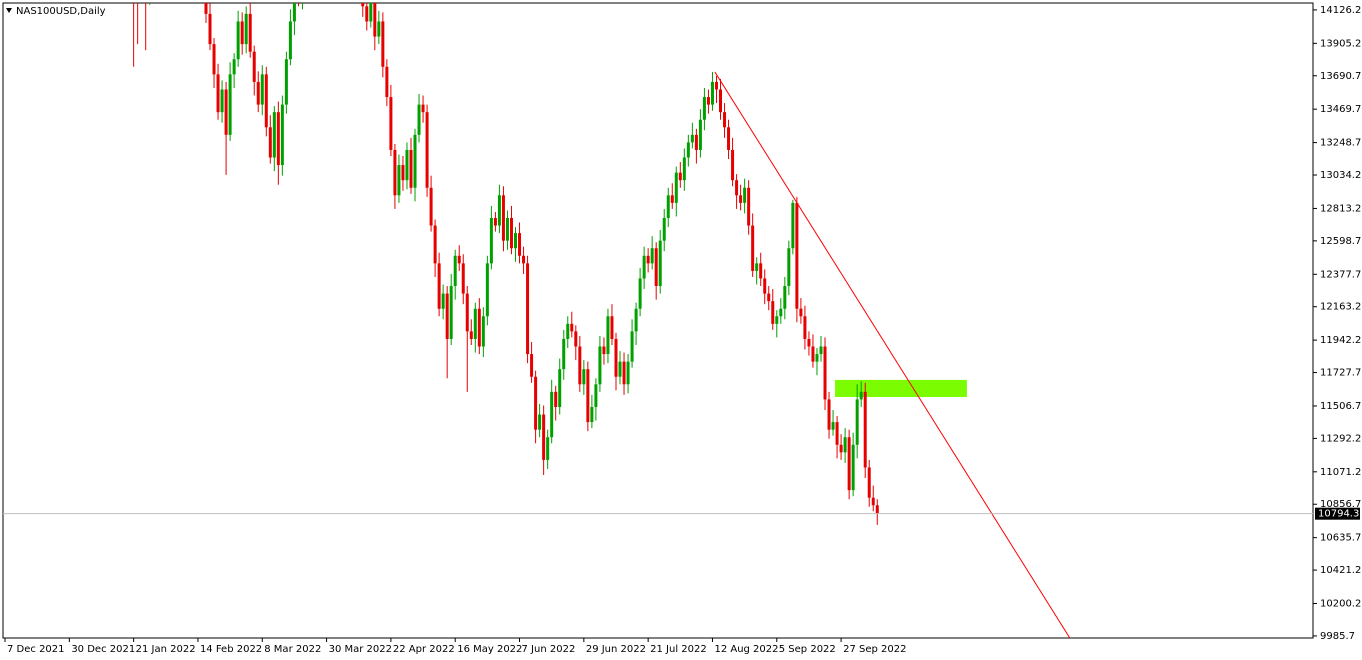 This screenshot has height=660, width=1362. I want to click on x-tick-label: 29 Jun 2022, so click(616, 649).